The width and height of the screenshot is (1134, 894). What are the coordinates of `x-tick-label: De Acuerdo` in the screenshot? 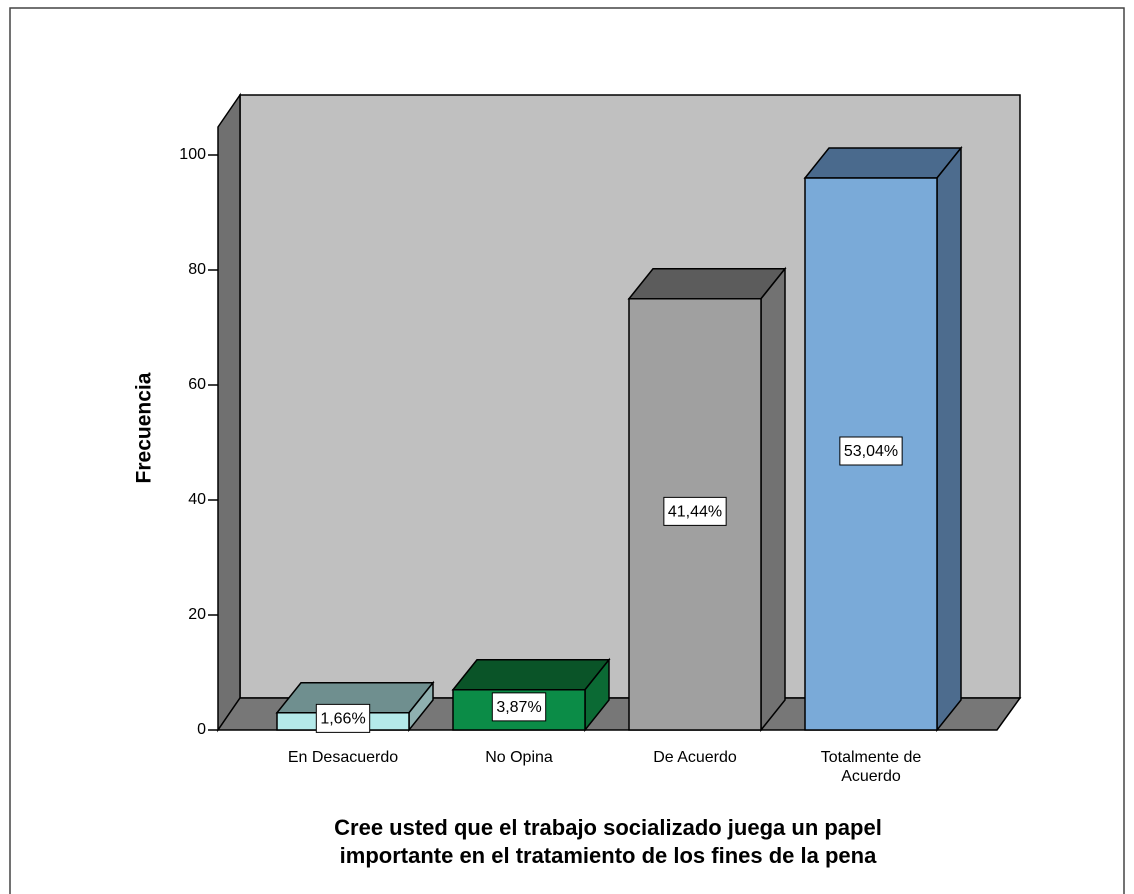 It's located at (695, 757).